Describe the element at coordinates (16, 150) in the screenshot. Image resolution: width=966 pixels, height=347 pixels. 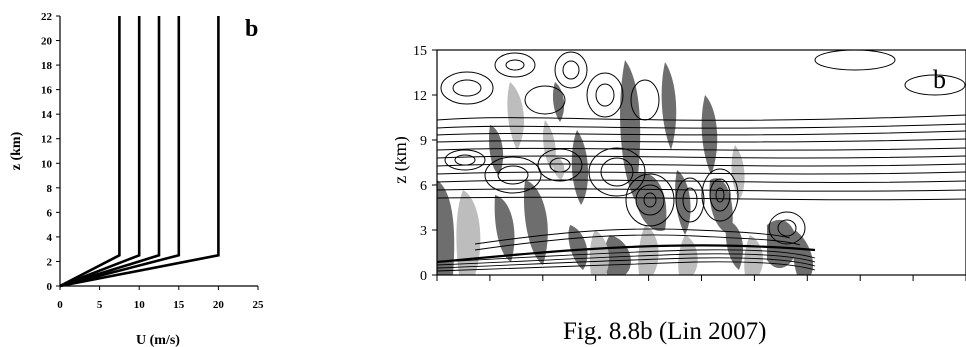
I see `left-y-axis-title: z (km)` at that location.